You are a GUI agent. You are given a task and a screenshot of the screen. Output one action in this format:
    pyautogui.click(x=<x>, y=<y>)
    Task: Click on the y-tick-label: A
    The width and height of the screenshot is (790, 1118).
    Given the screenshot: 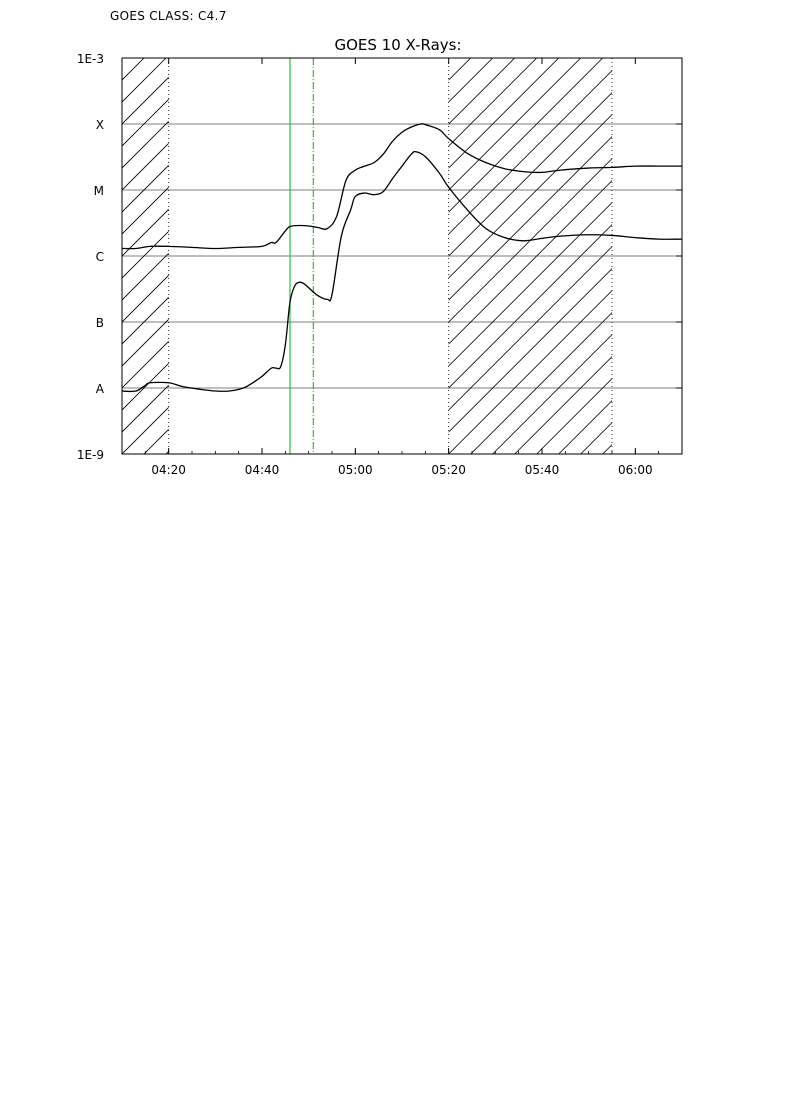 What is the action you would take?
    pyautogui.click(x=100, y=389)
    